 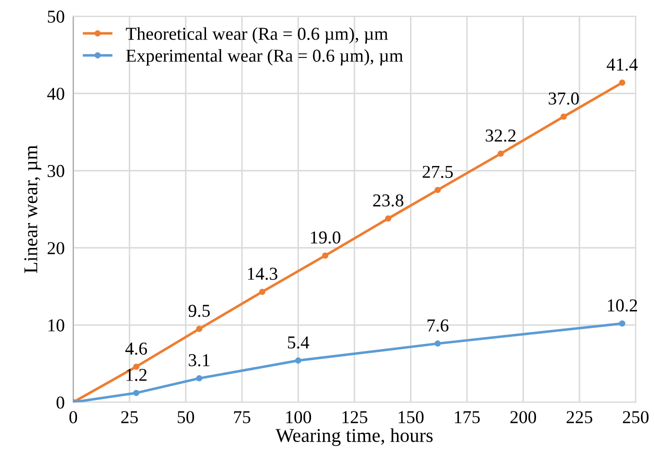 What do you see at coordinates (60, 402) in the screenshot?
I see `y-tick-label: 0` at bounding box center [60, 402].